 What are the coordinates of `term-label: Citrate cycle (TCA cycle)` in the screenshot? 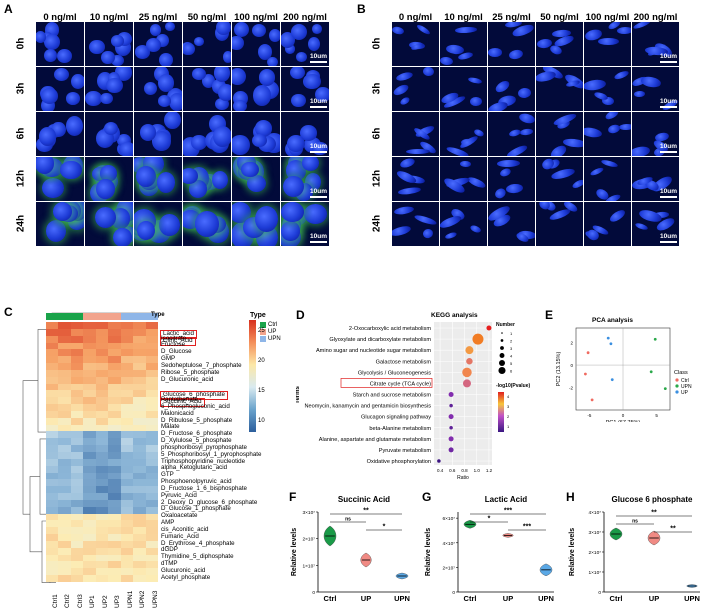 It's located at (400, 384).